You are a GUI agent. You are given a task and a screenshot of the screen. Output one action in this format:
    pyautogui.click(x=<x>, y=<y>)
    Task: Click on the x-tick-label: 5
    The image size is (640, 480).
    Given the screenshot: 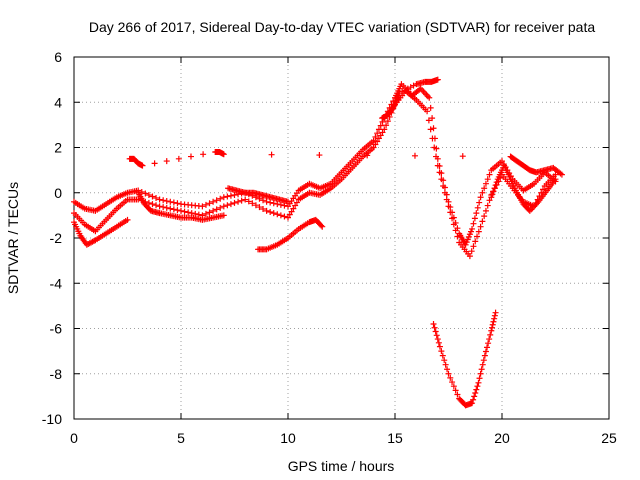 What is the action you would take?
    pyautogui.click(x=181, y=438)
    